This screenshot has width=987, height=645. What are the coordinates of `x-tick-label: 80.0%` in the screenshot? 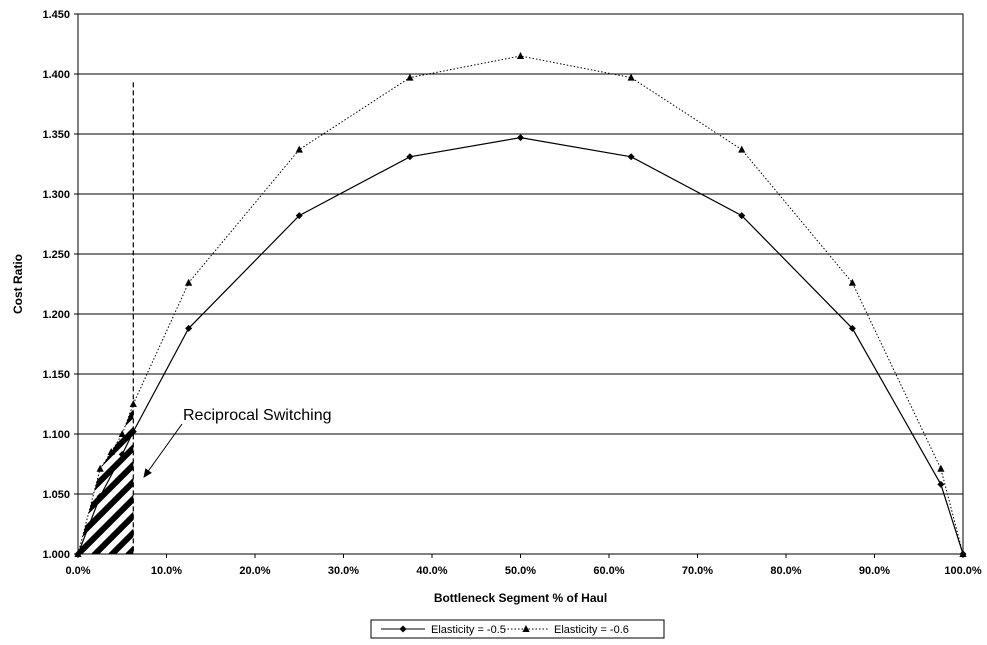 It's located at (785, 571).